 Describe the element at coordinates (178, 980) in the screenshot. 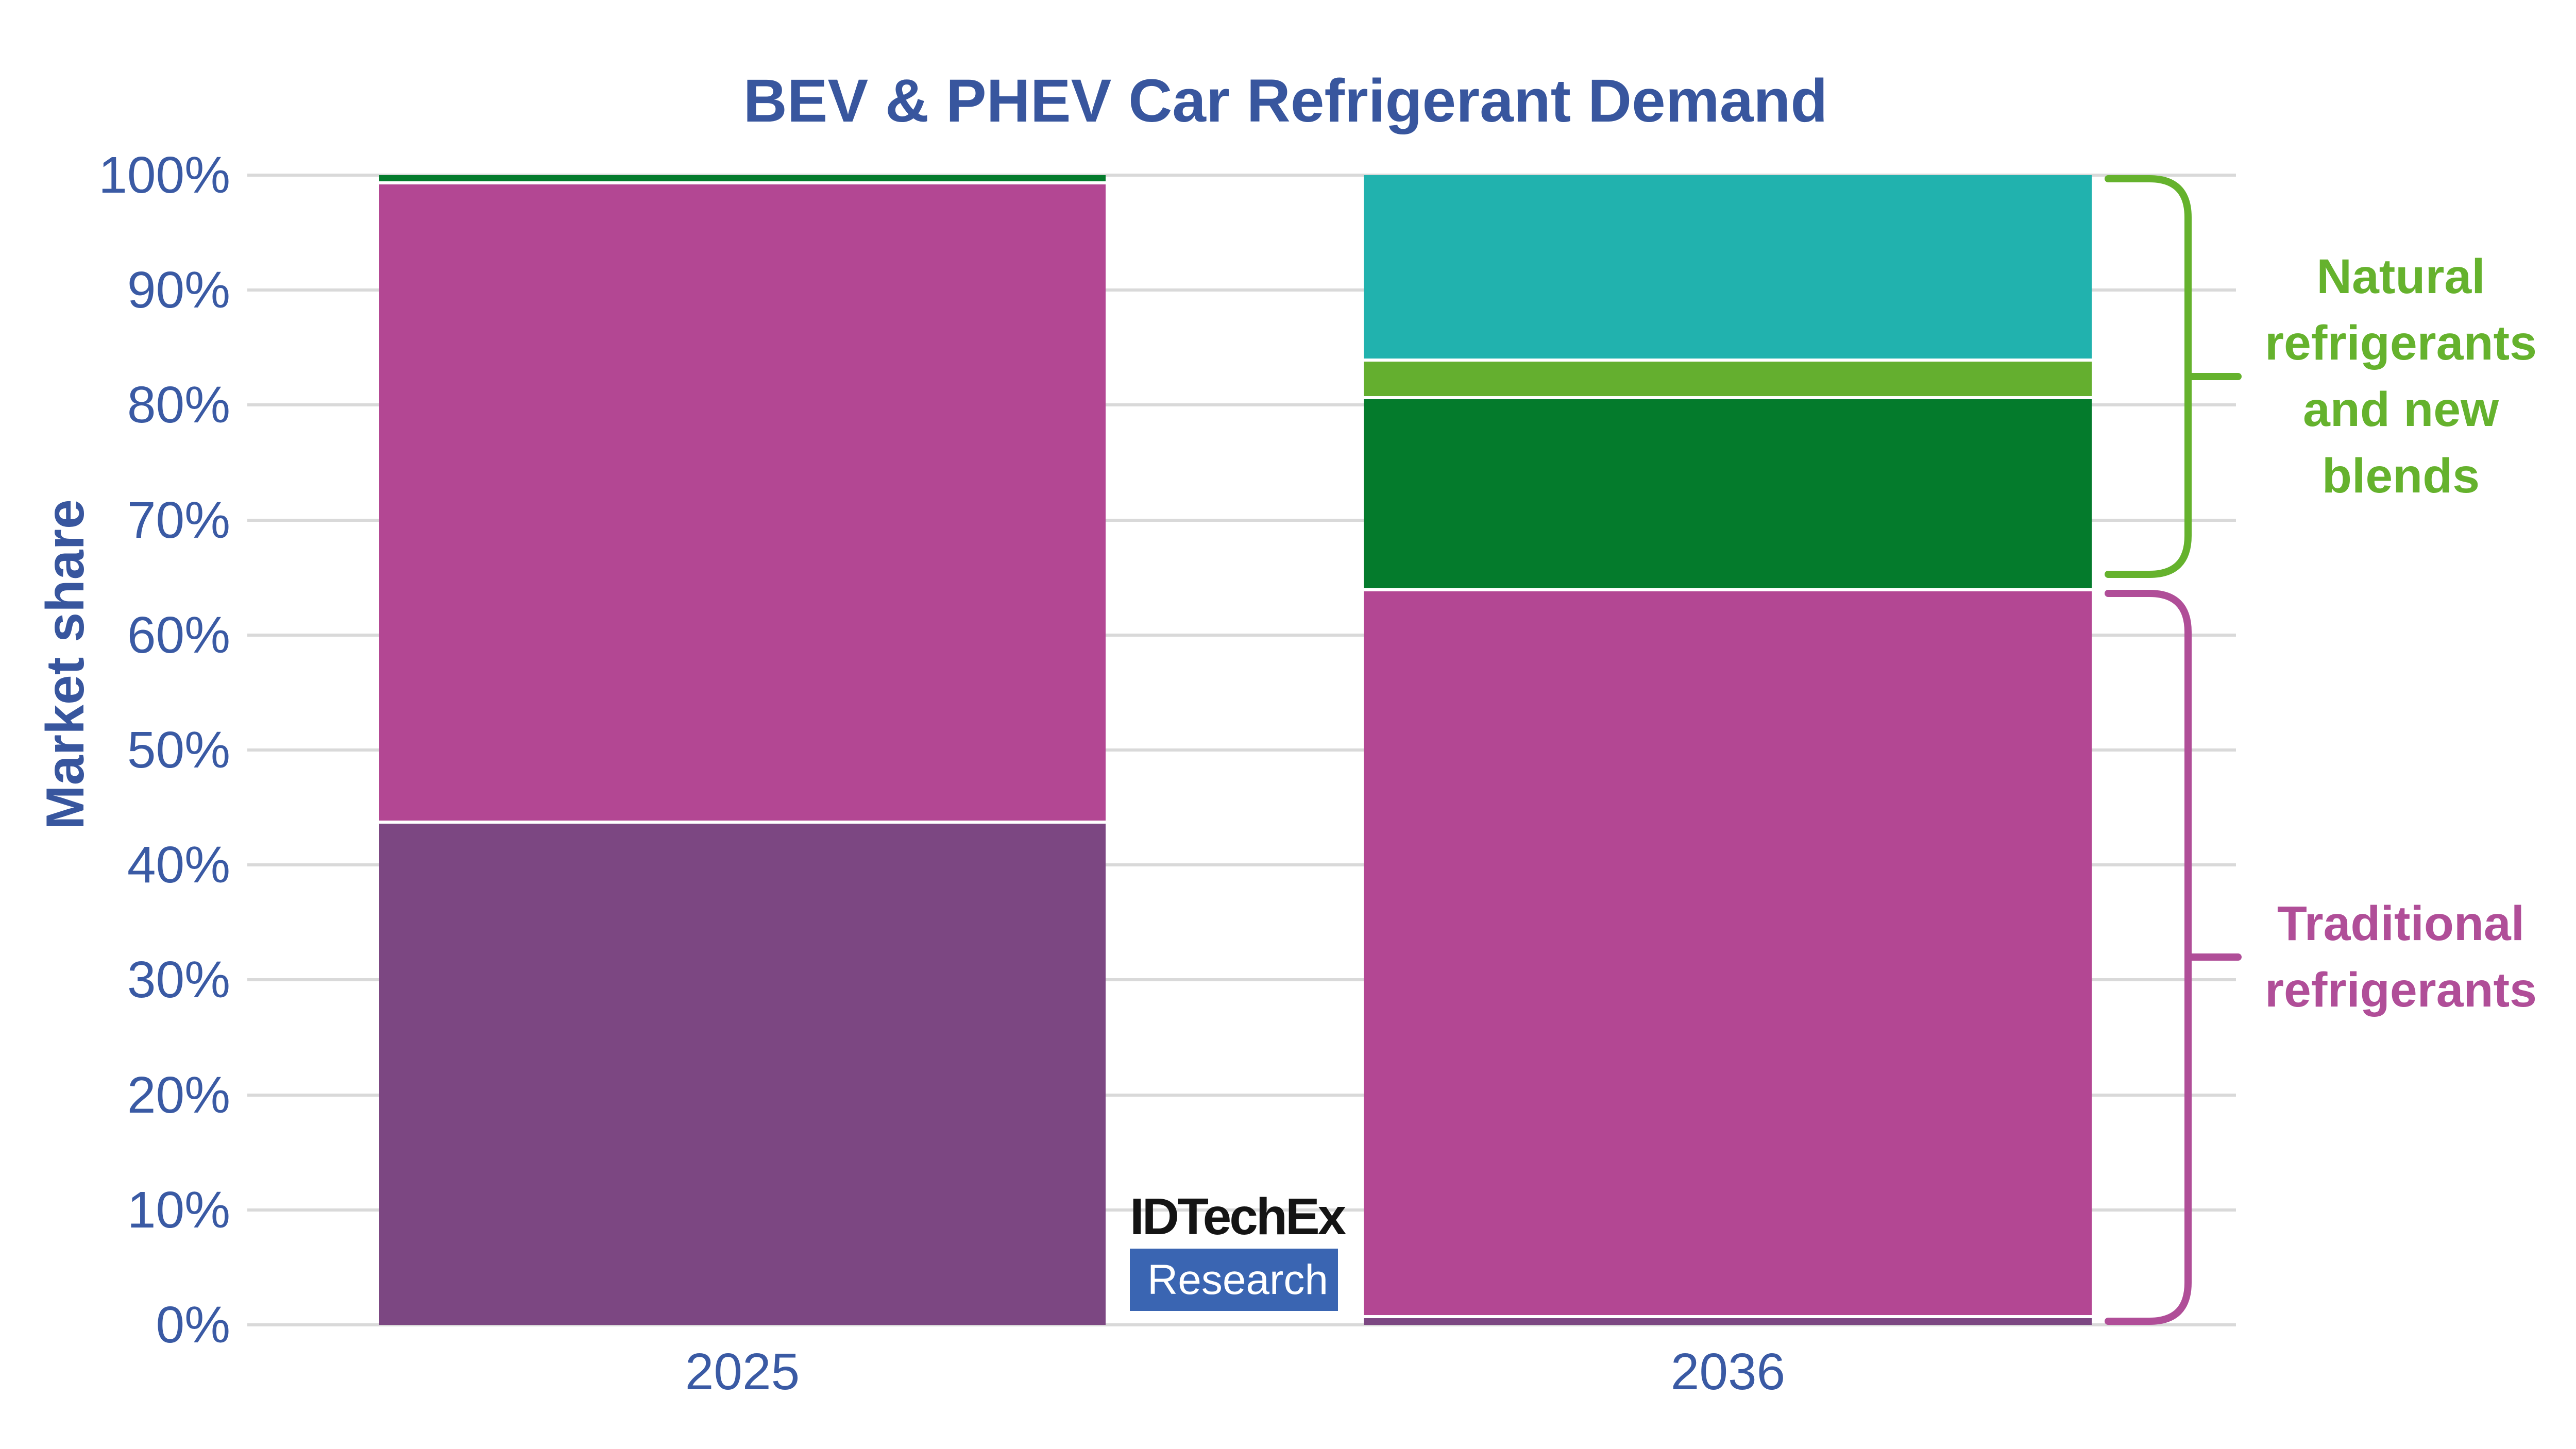

I see `y-tick-label-30%: 30%` at that location.